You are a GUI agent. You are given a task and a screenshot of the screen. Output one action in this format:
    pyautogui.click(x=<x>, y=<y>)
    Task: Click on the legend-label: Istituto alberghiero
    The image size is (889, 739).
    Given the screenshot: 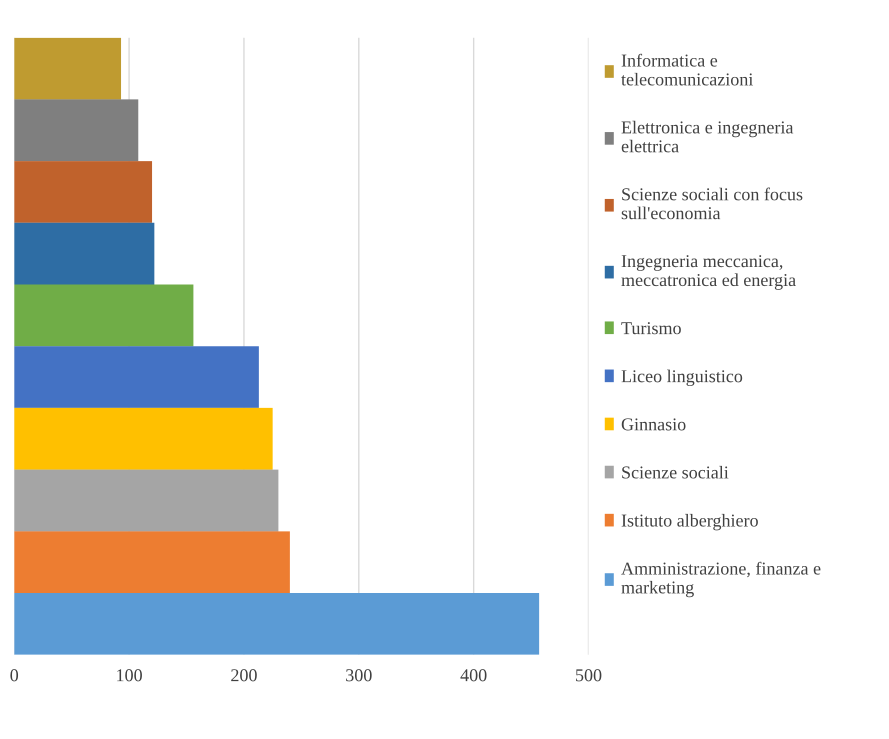 What is the action you would take?
    pyautogui.click(x=690, y=522)
    